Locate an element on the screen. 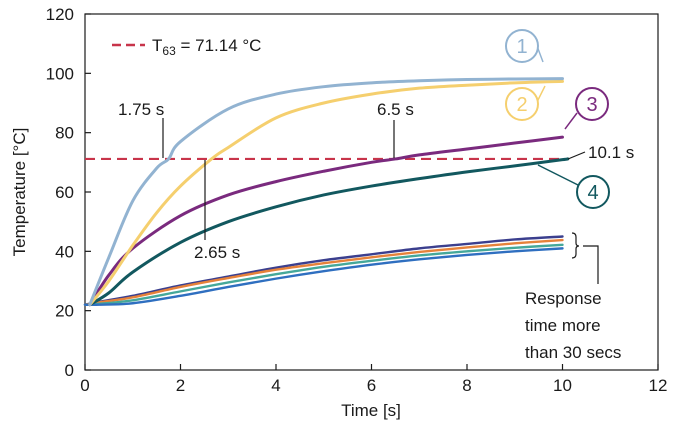  curve-1-badge-label: 1 is located at coordinates (521, 47).